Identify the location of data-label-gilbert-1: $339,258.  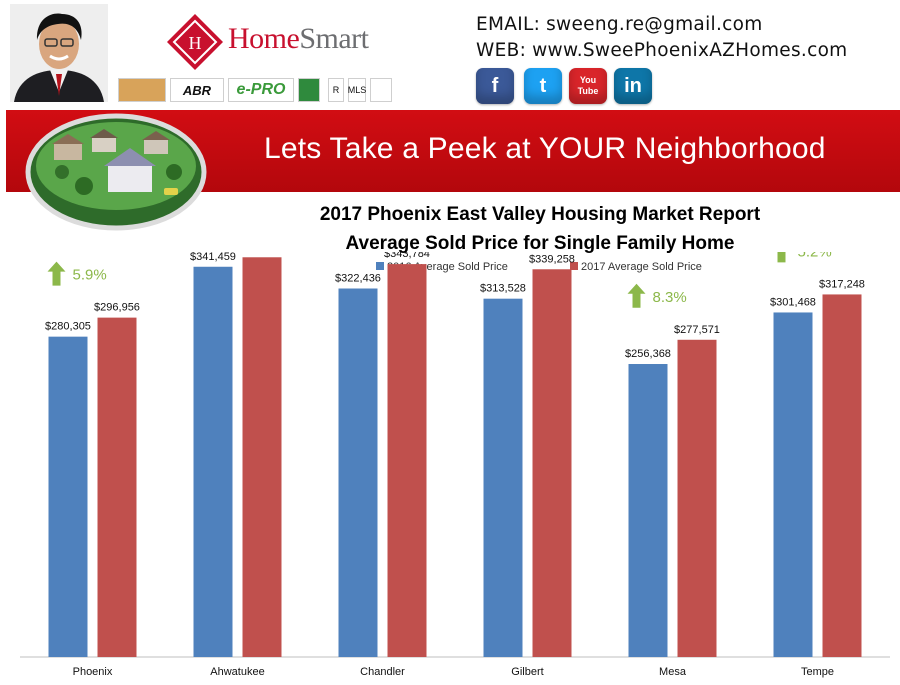
(552, 259).